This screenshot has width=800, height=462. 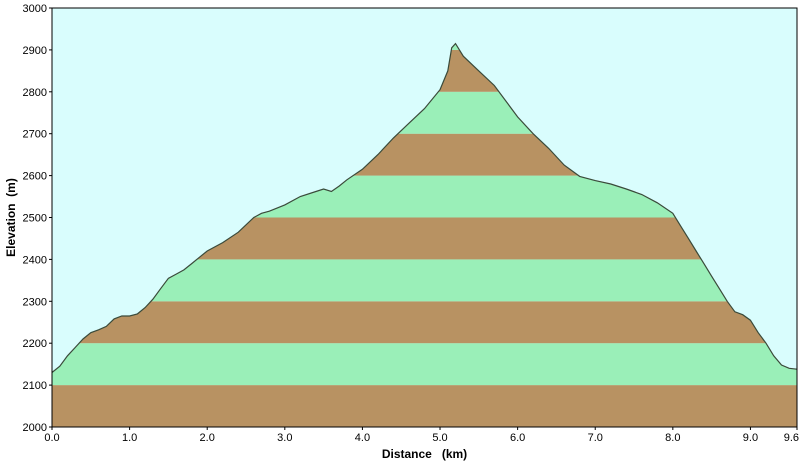 What do you see at coordinates (35, 51) in the screenshot?
I see `y-tick-label: 2900` at bounding box center [35, 51].